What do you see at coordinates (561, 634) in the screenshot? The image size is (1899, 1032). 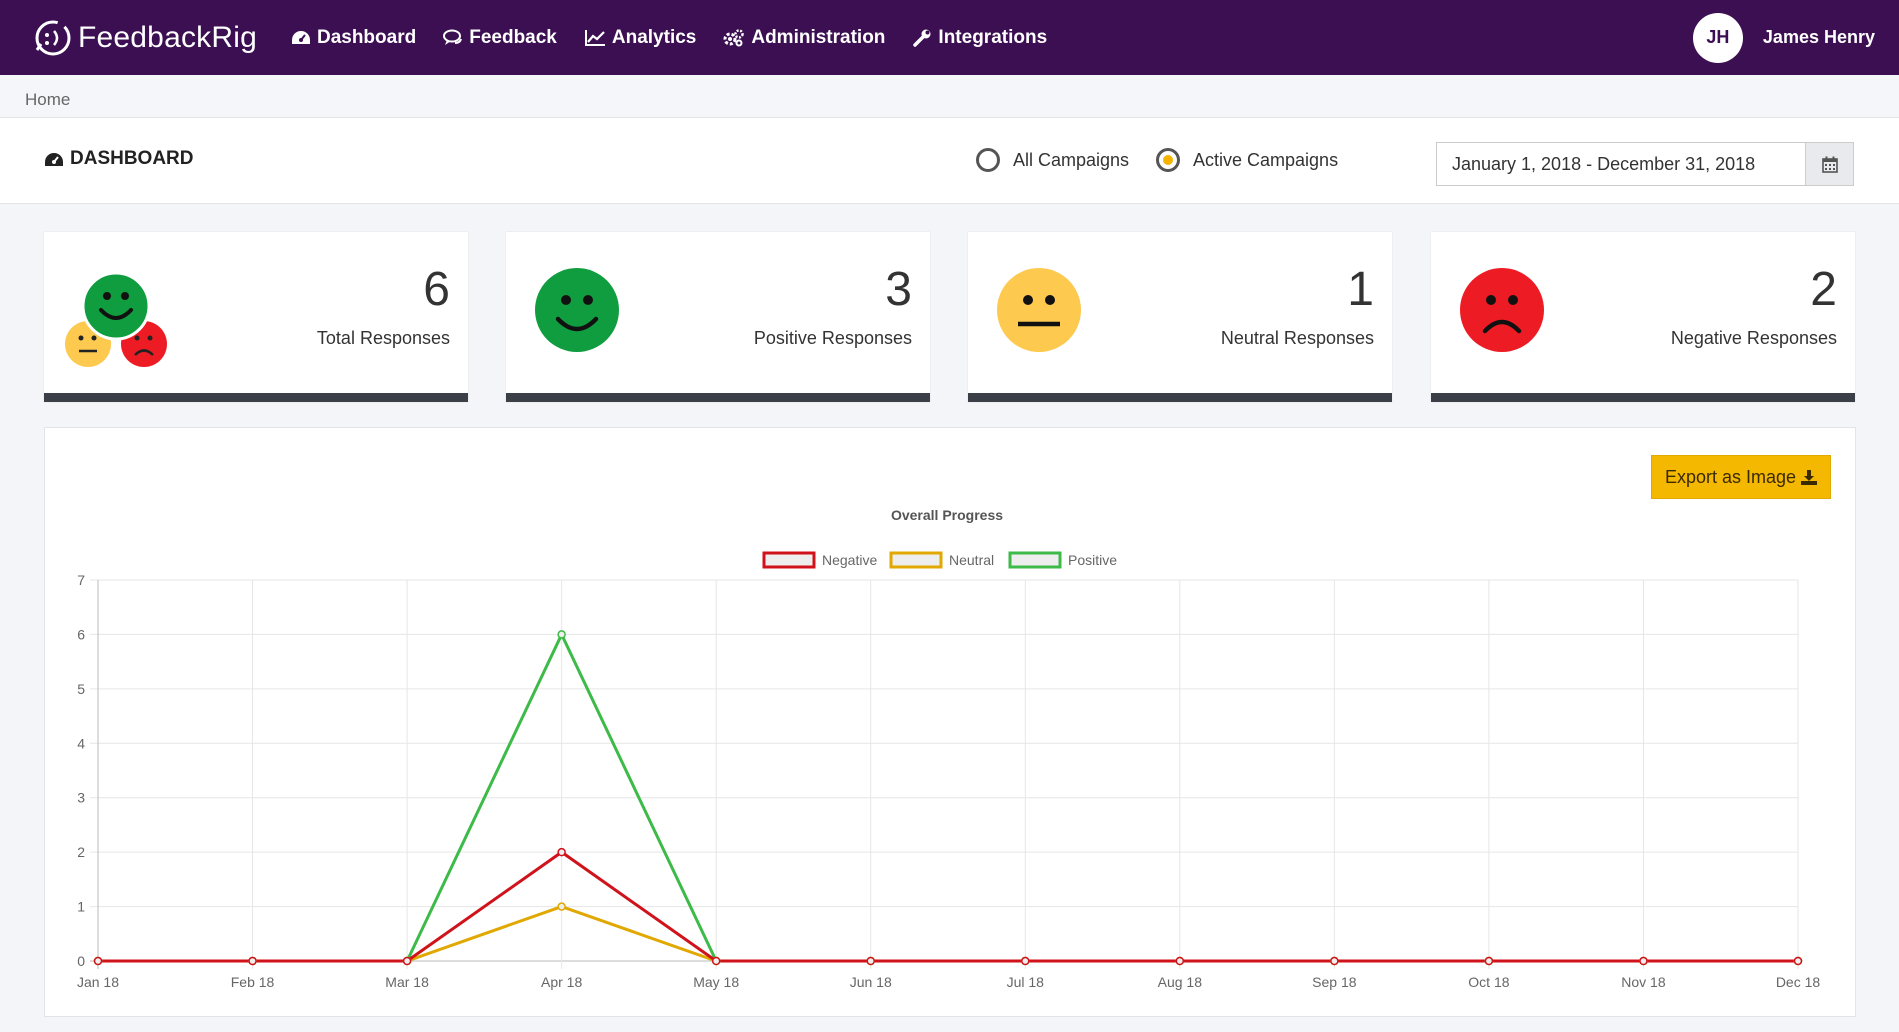 I see `data-point-positive` at bounding box center [561, 634].